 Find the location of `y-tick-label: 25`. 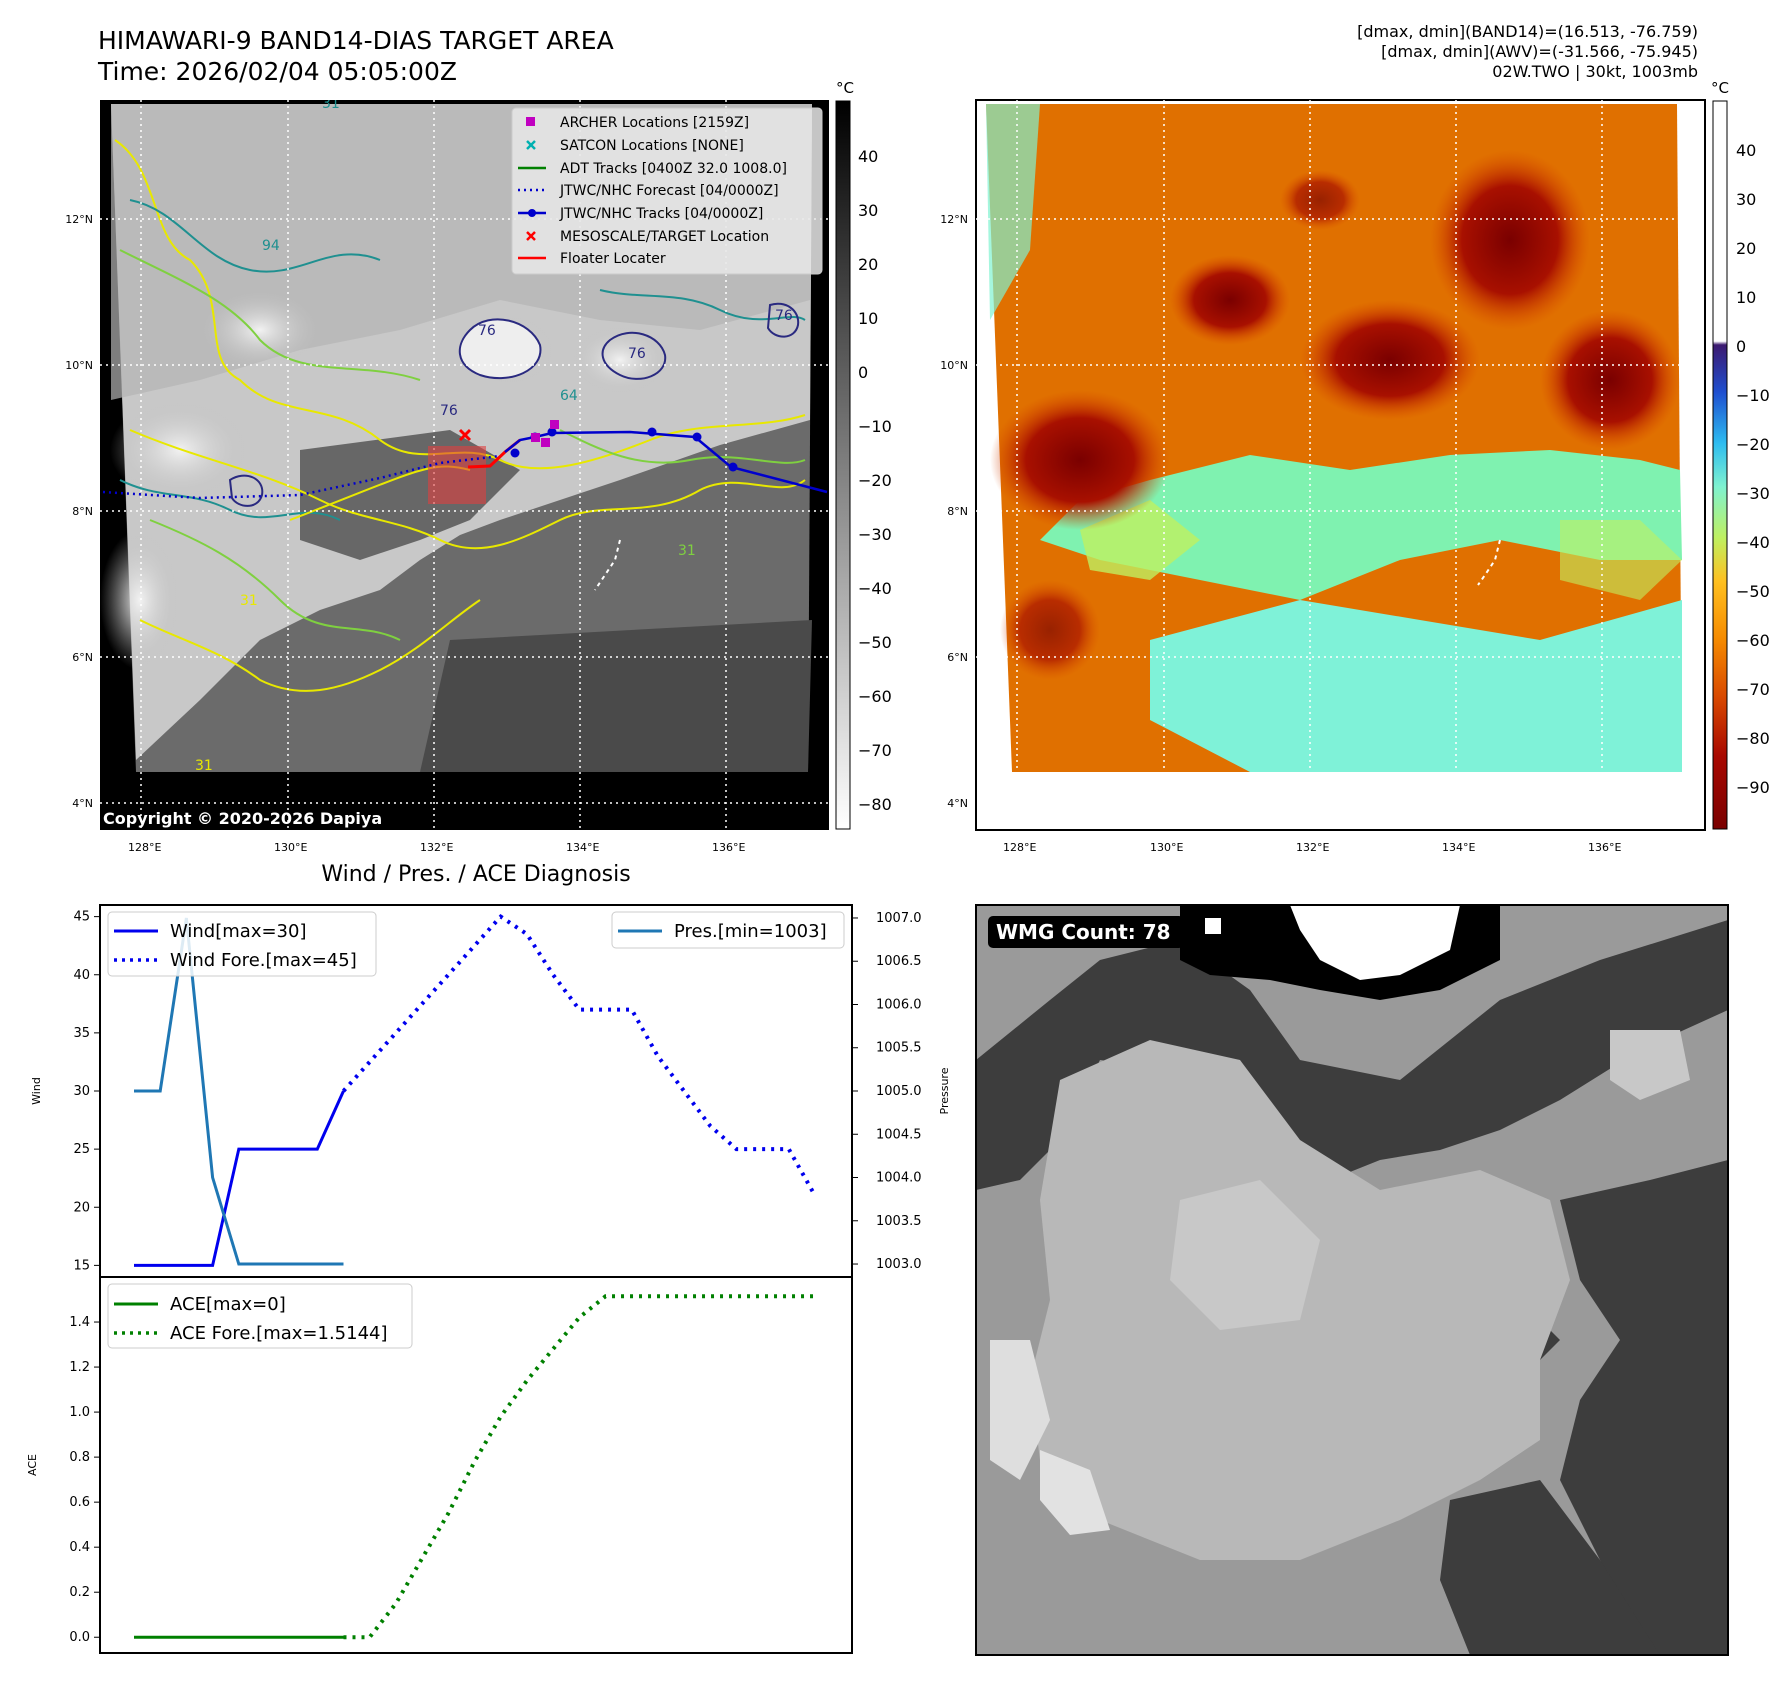

y-tick-label: 25 is located at coordinates (81, 1149).